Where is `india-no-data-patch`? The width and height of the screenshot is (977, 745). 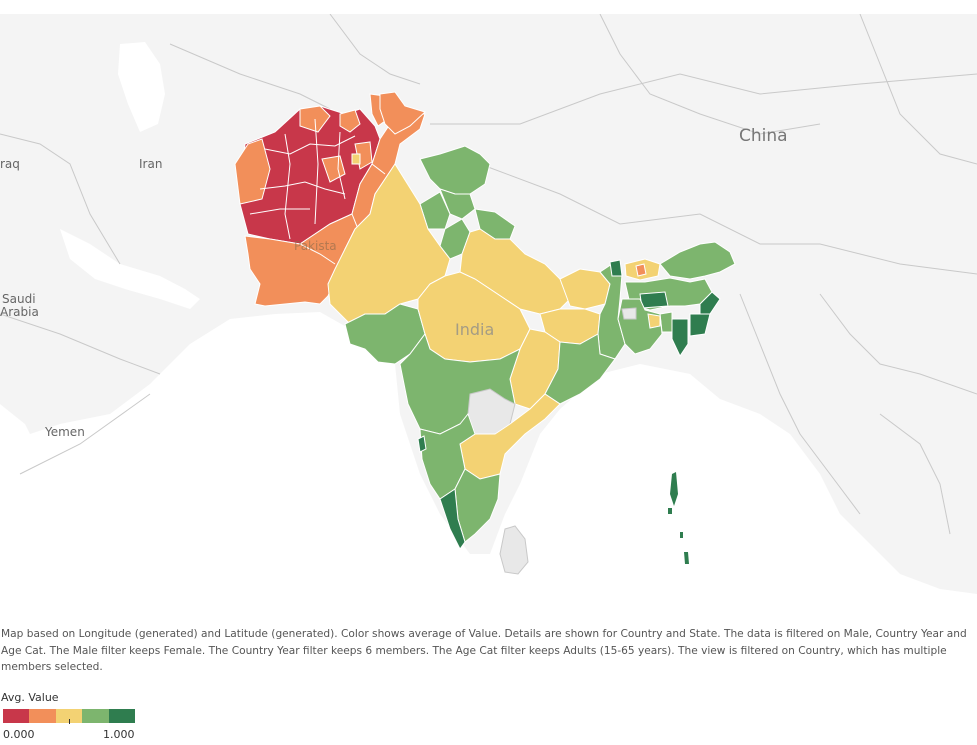
india-no-data-patch is located at coordinates (629, 313).